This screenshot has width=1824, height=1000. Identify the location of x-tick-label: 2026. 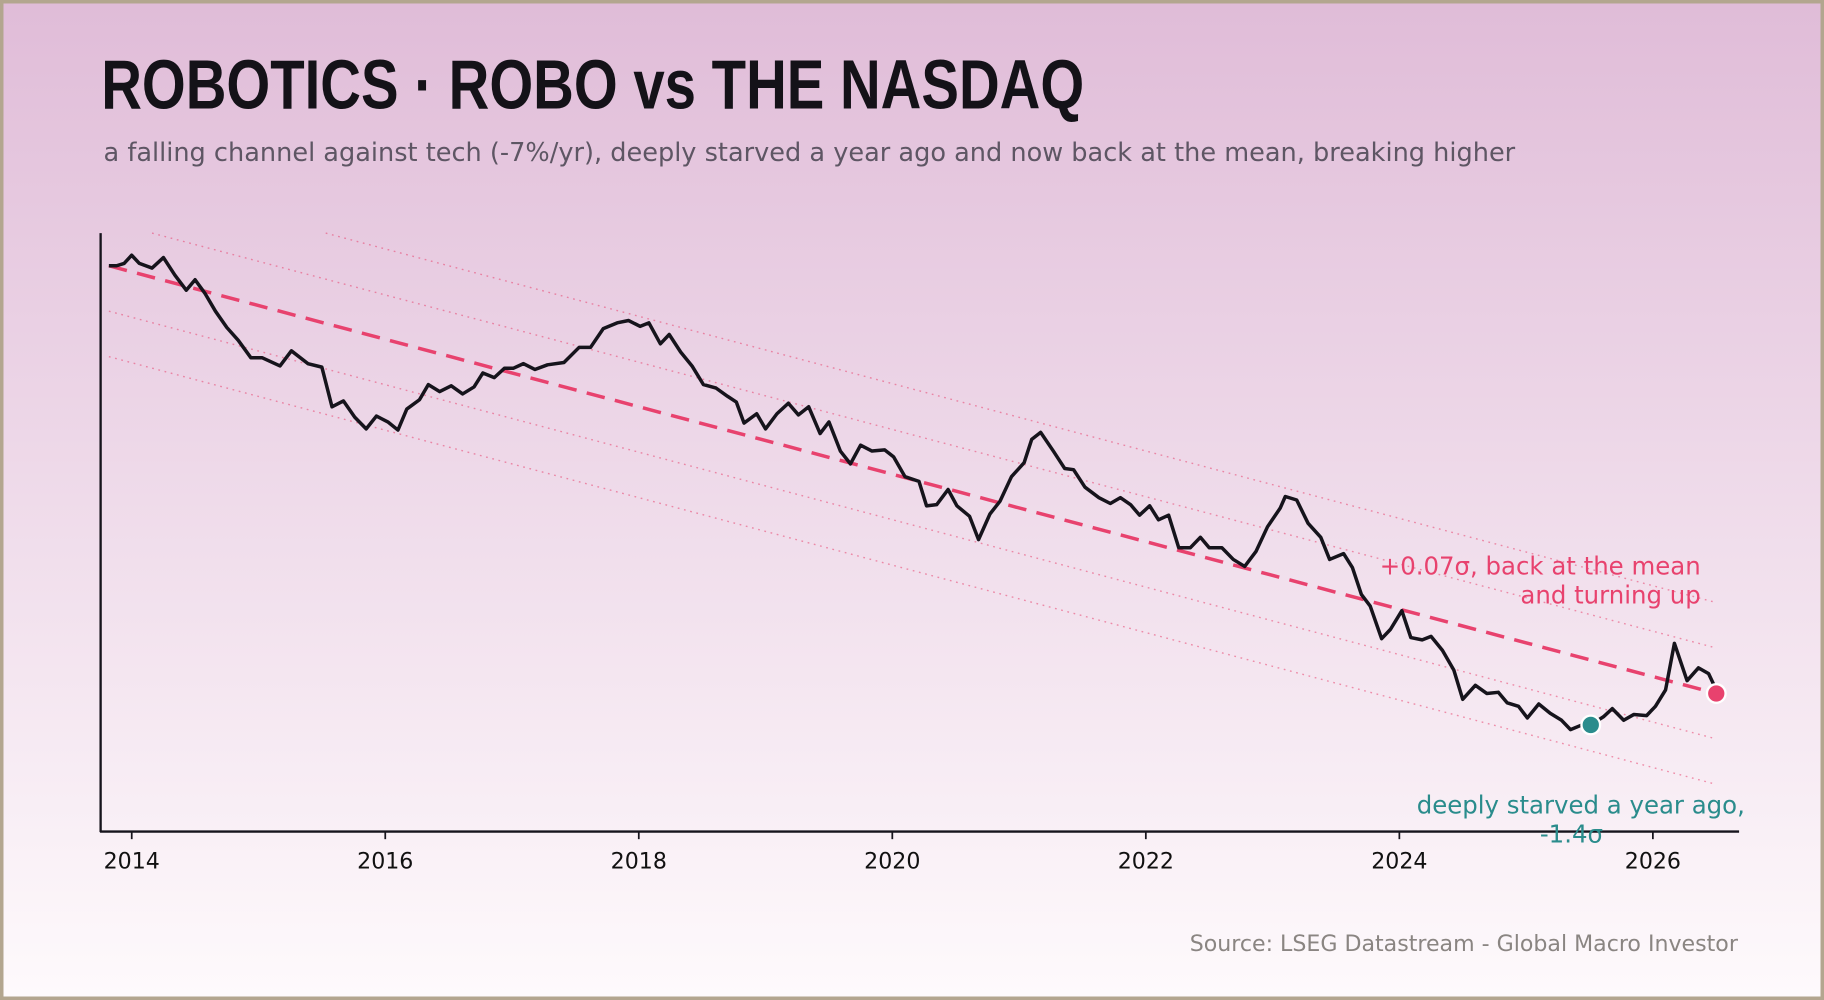
(1653, 861).